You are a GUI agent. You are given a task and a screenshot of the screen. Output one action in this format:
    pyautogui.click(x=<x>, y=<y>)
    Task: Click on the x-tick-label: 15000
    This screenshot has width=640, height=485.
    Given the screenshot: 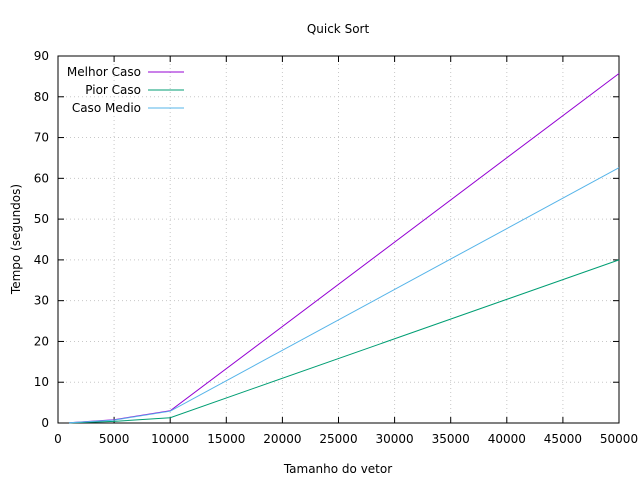 What is the action you would take?
    pyautogui.click(x=226, y=439)
    